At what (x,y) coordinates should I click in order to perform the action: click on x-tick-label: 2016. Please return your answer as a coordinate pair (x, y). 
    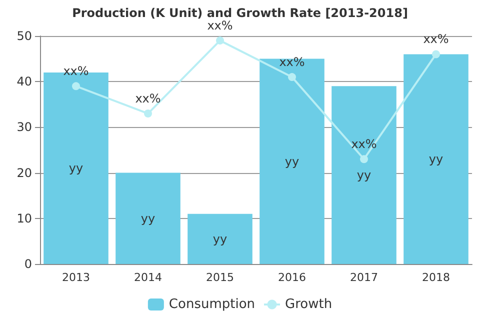
    Looking at the image, I should click on (292, 277).